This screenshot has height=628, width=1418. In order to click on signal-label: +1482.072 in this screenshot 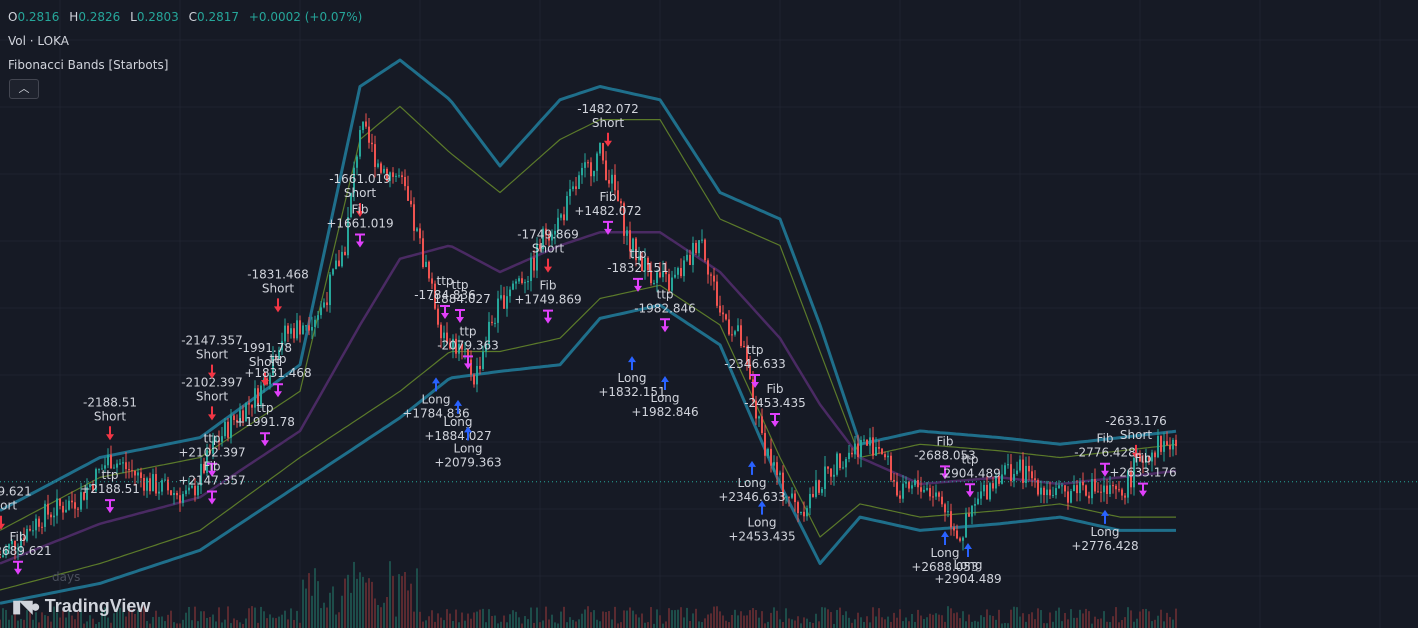, I will do `click(607, 211)`.